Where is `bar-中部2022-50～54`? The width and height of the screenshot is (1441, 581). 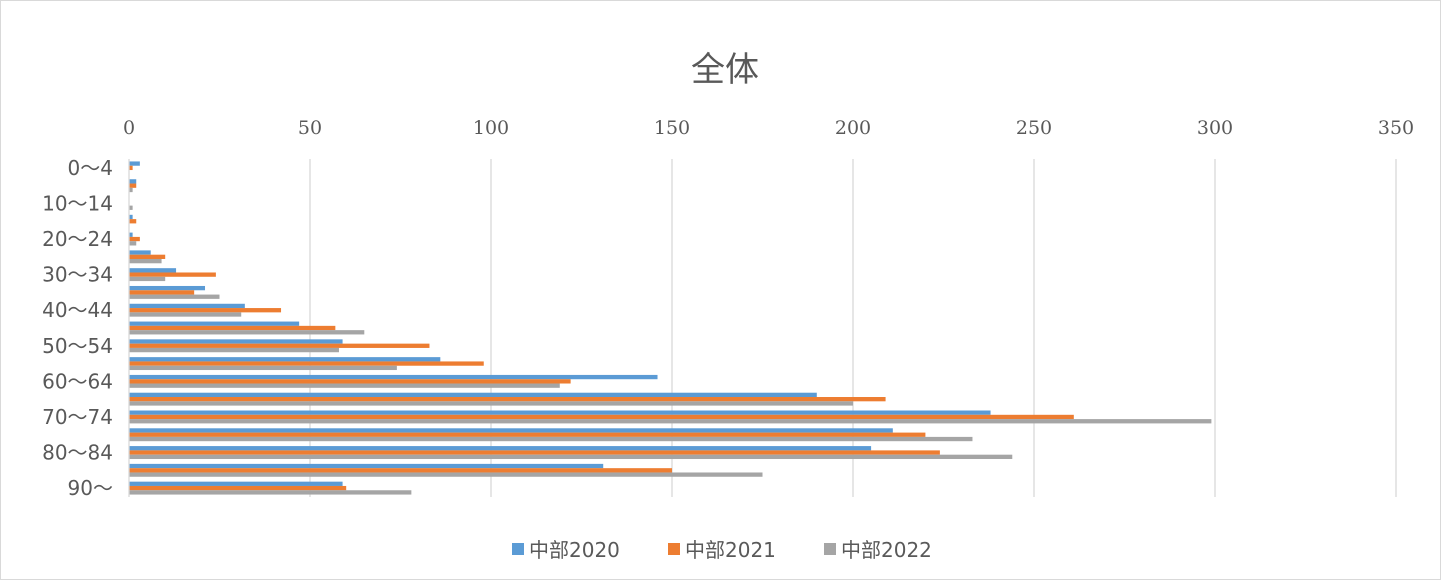
bar-中部2022-50～54 is located at coordinates (234, 350).